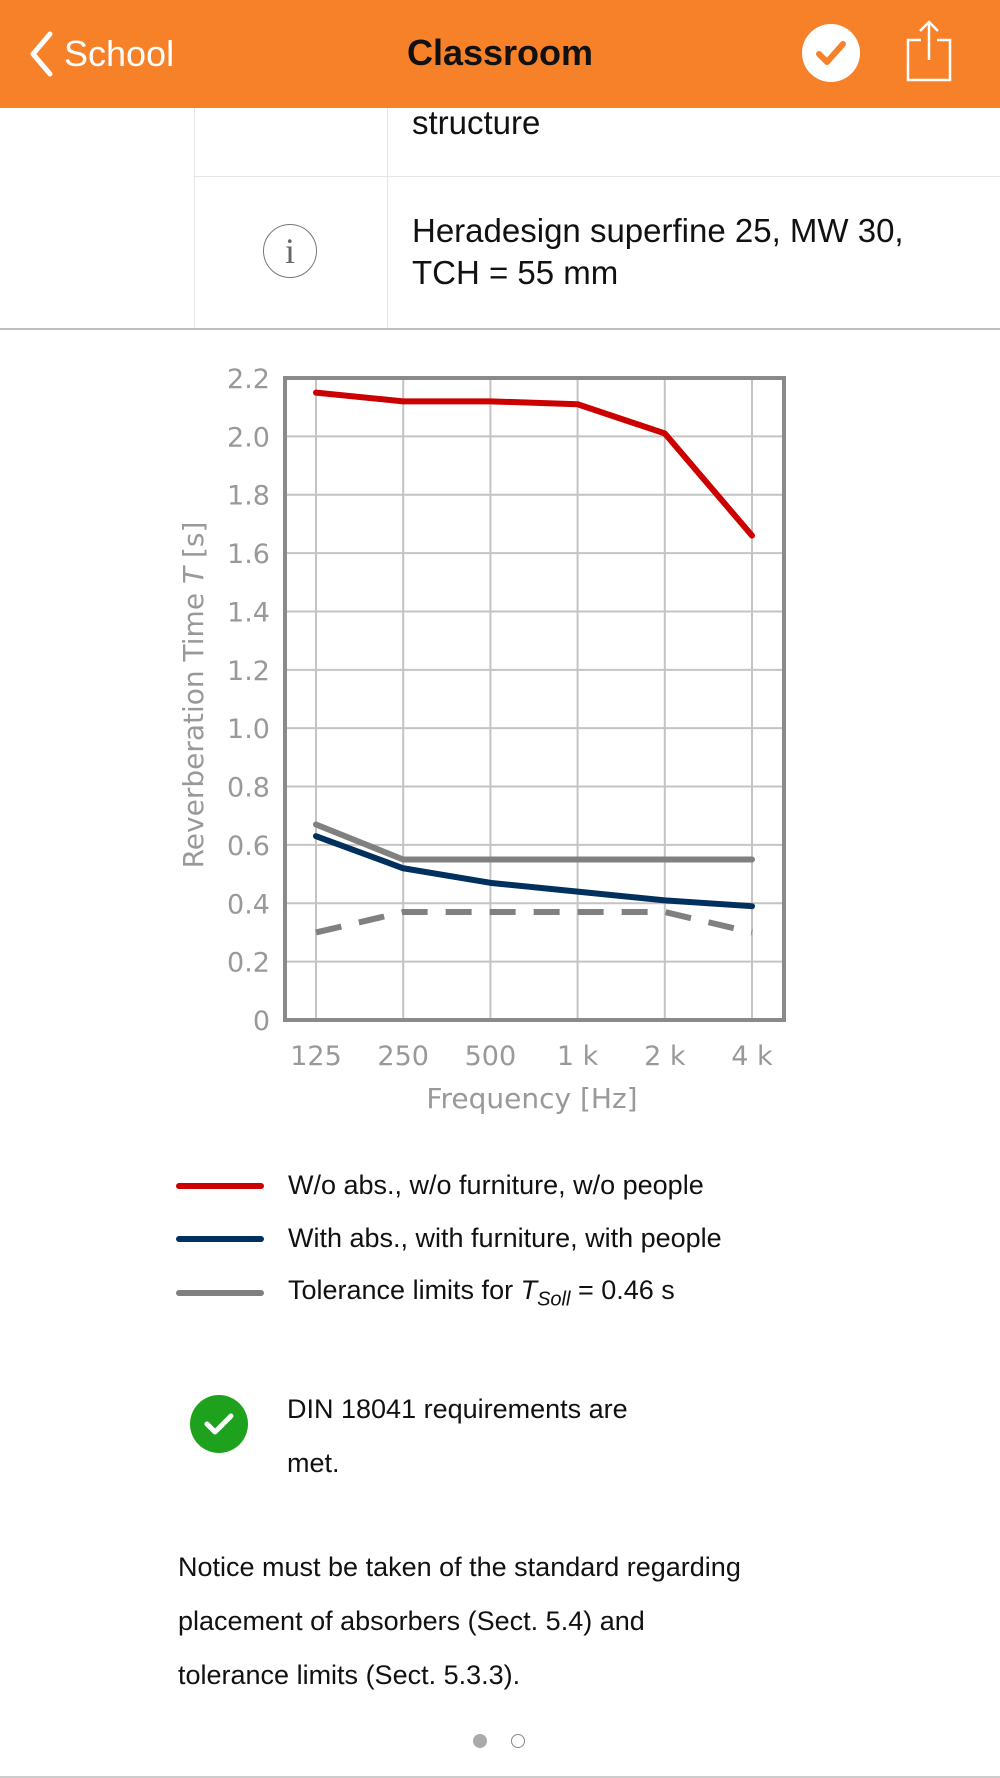  What do you see at coordinates (261, 1021) in the screenshot?
I see `y-tick-label: 0` at bounding box center [261, 1021].